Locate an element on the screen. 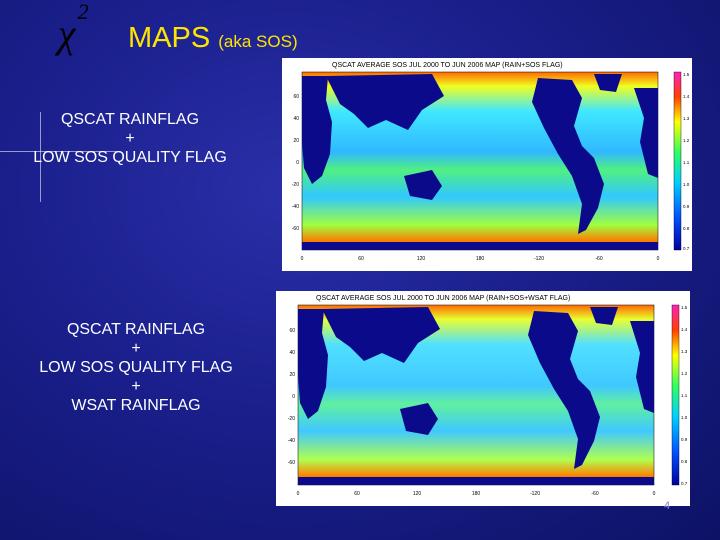 This screenshot has width=720, height=540. chi-squared-symbol: χ2 is located at coordinates (73, 28).